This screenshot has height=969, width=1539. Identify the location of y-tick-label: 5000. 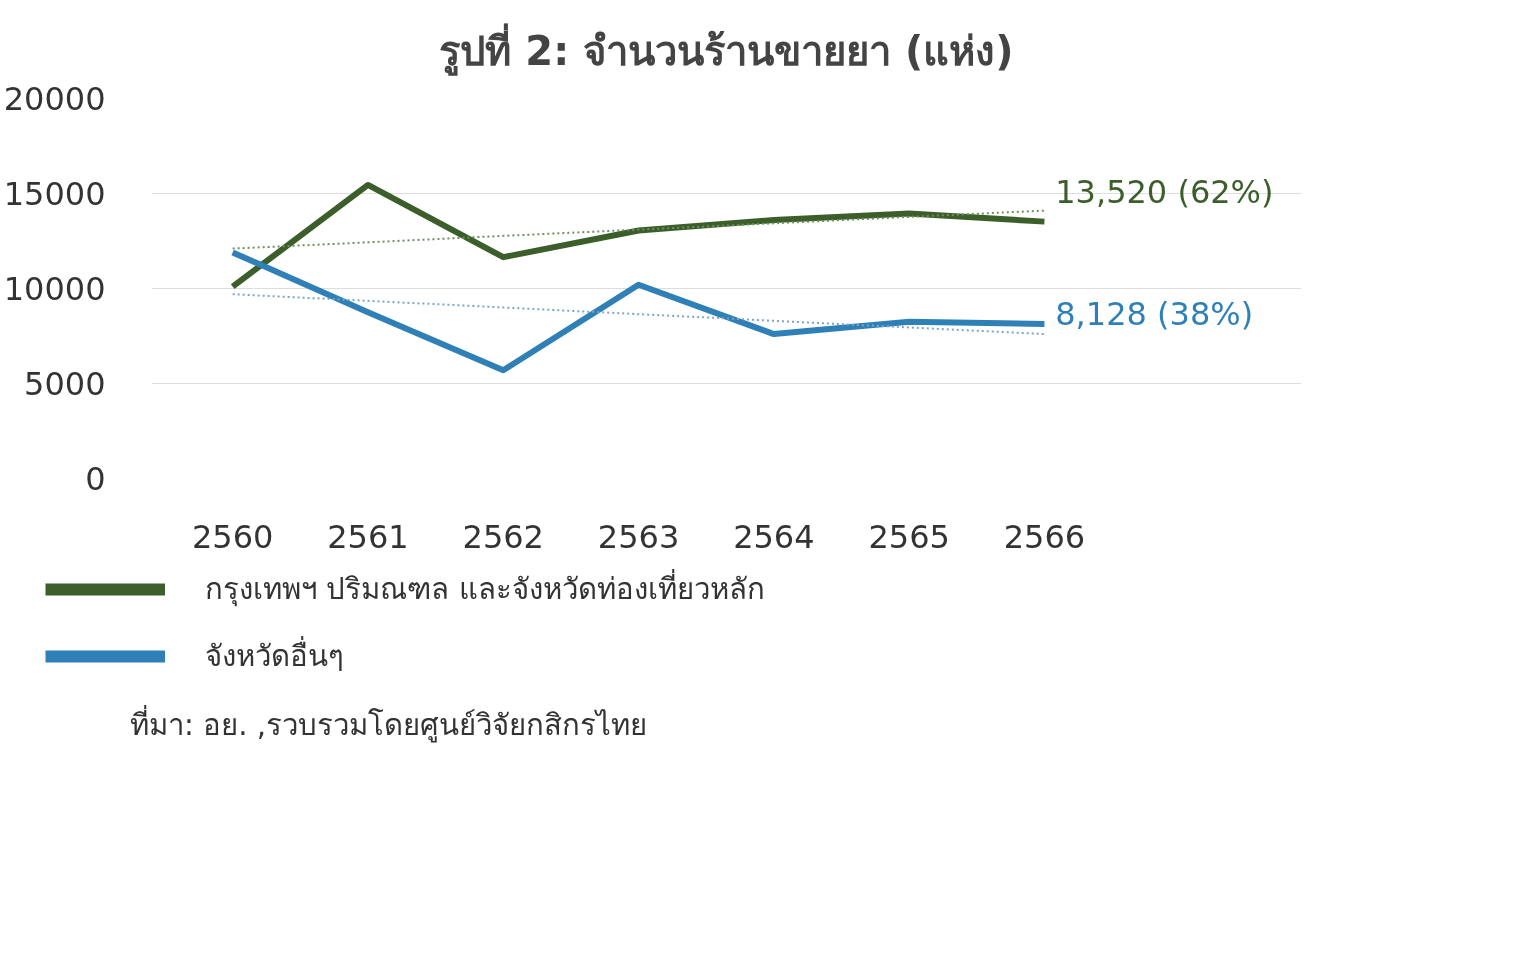
(65, 384).